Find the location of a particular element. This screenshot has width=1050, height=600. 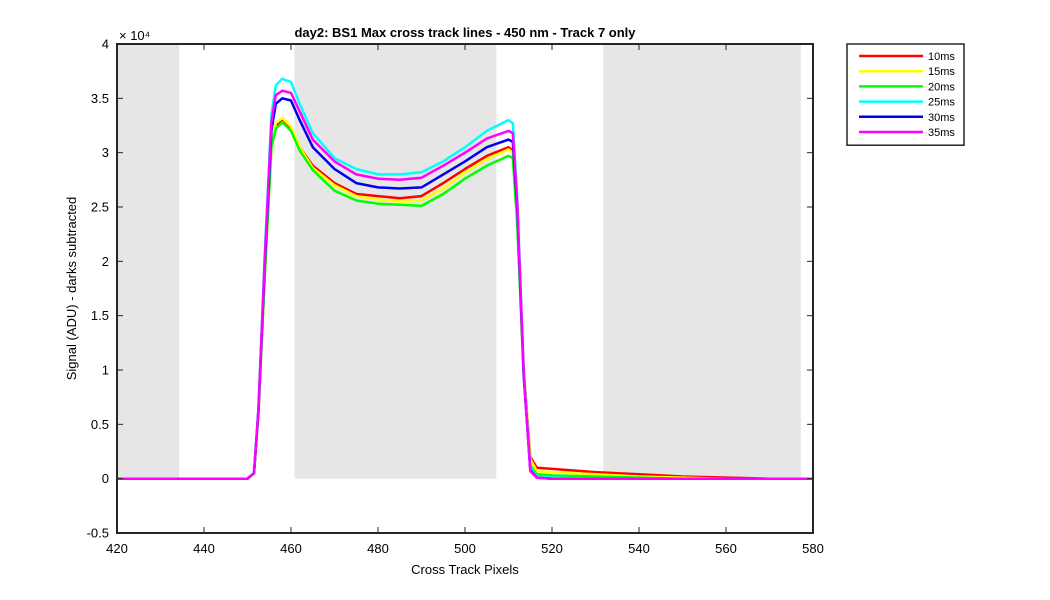

y-tick-label: 1.5 is located at coordinates (100, 315).